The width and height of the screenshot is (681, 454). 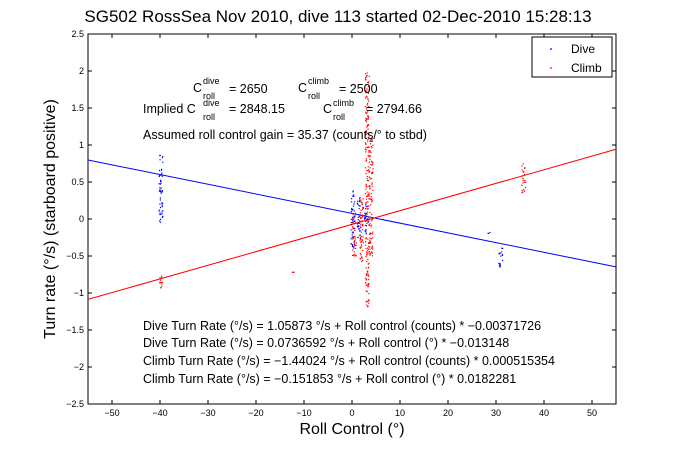 I want to click on x-tick-label: 40, so click(x=544, y=413).